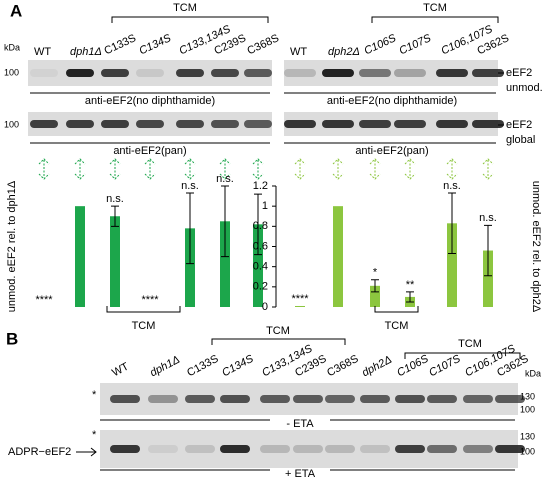 The image size is (550, 481). Describe the element at coordinates (42, 52) in the screenshot. I see `lane-label: WT` at that location.